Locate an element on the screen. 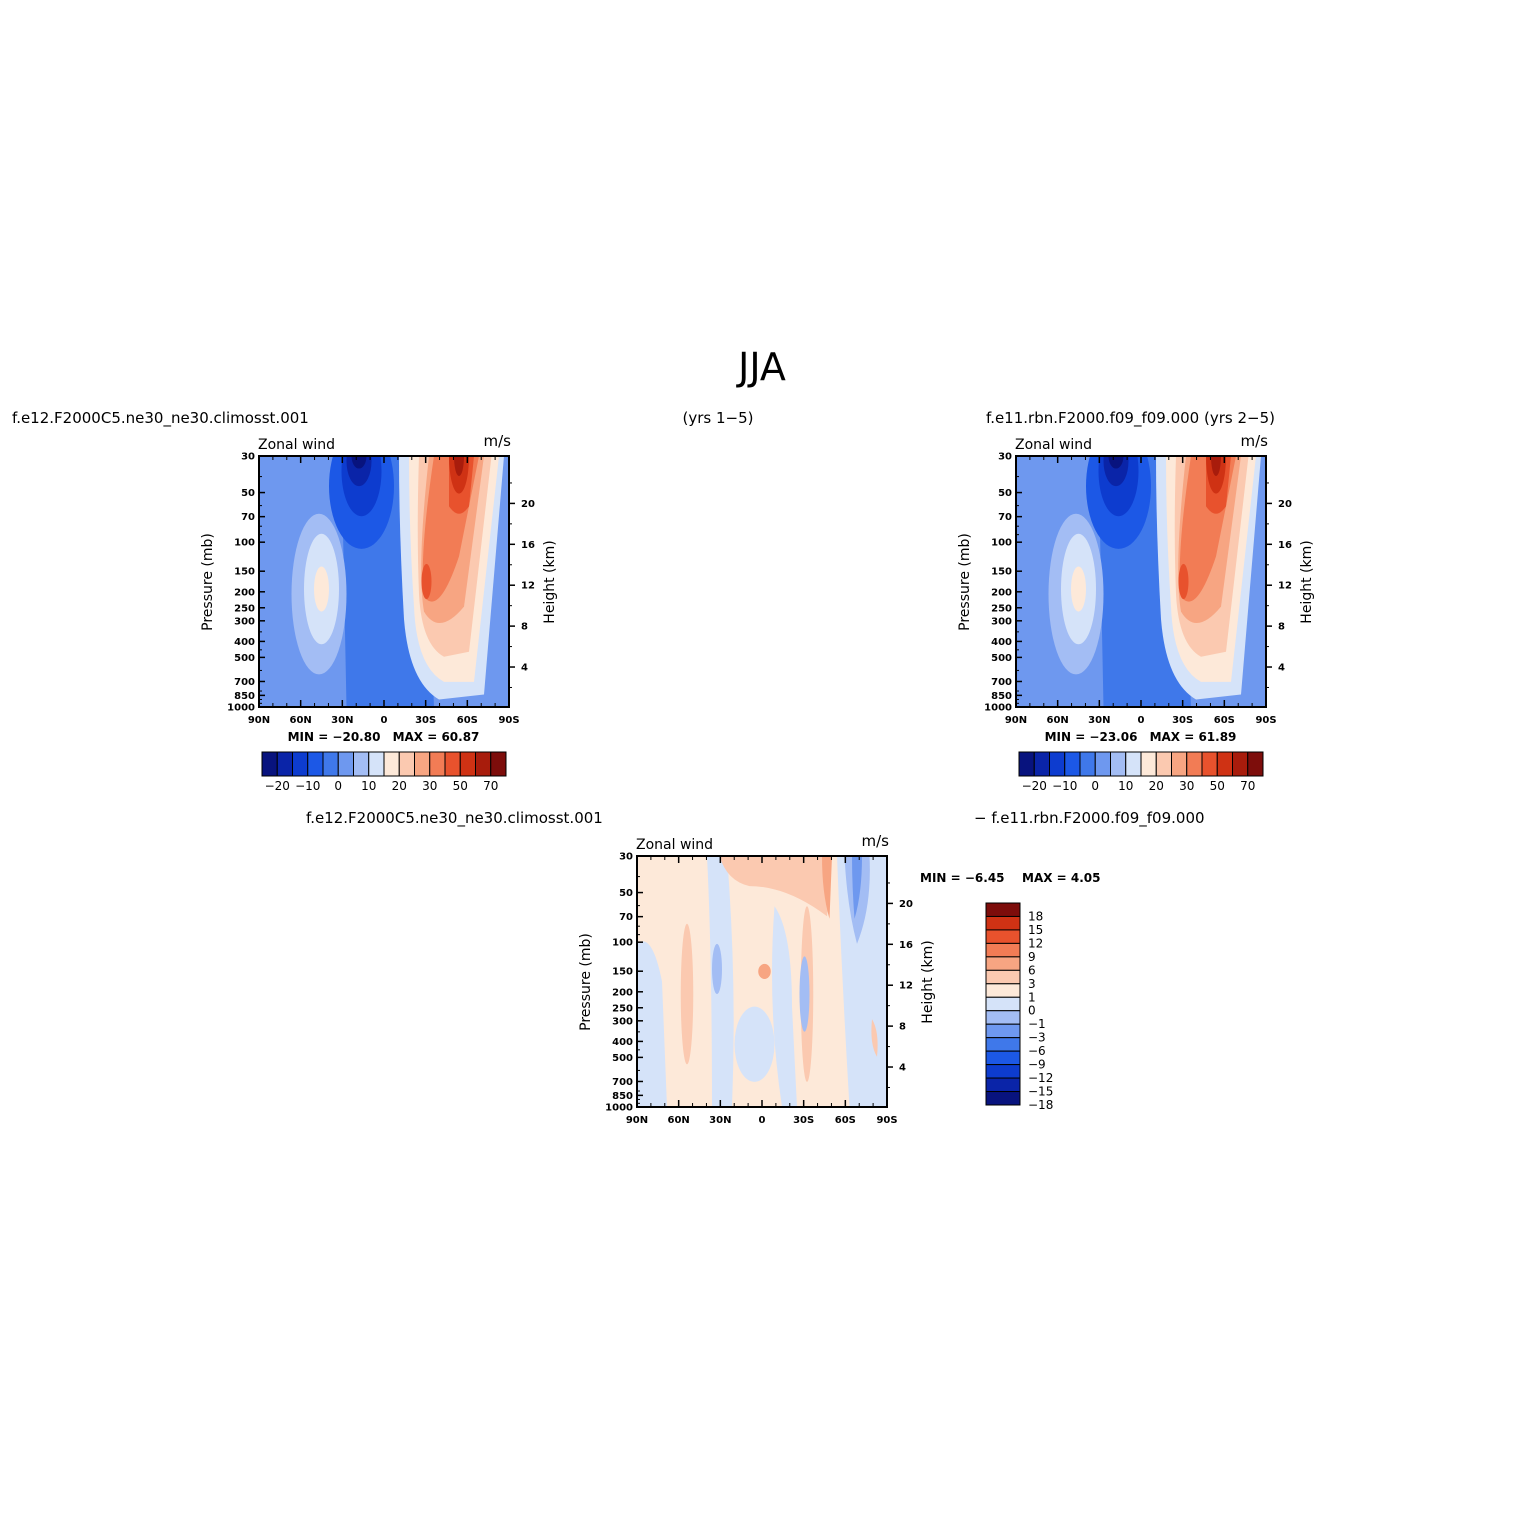  height-tick-label: 8 is located at coordinates (902, 1027).